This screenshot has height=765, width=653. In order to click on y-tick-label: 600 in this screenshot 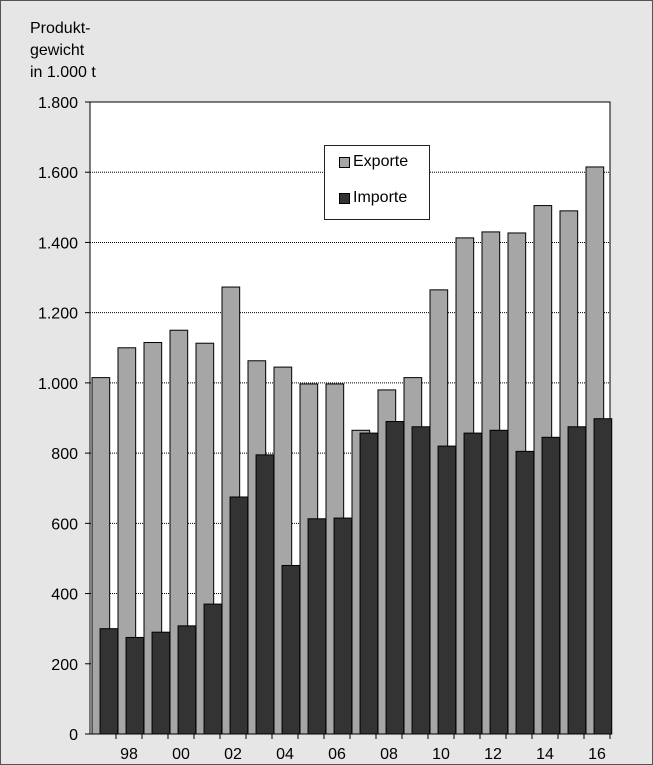, I will do `click(64, 524)`.